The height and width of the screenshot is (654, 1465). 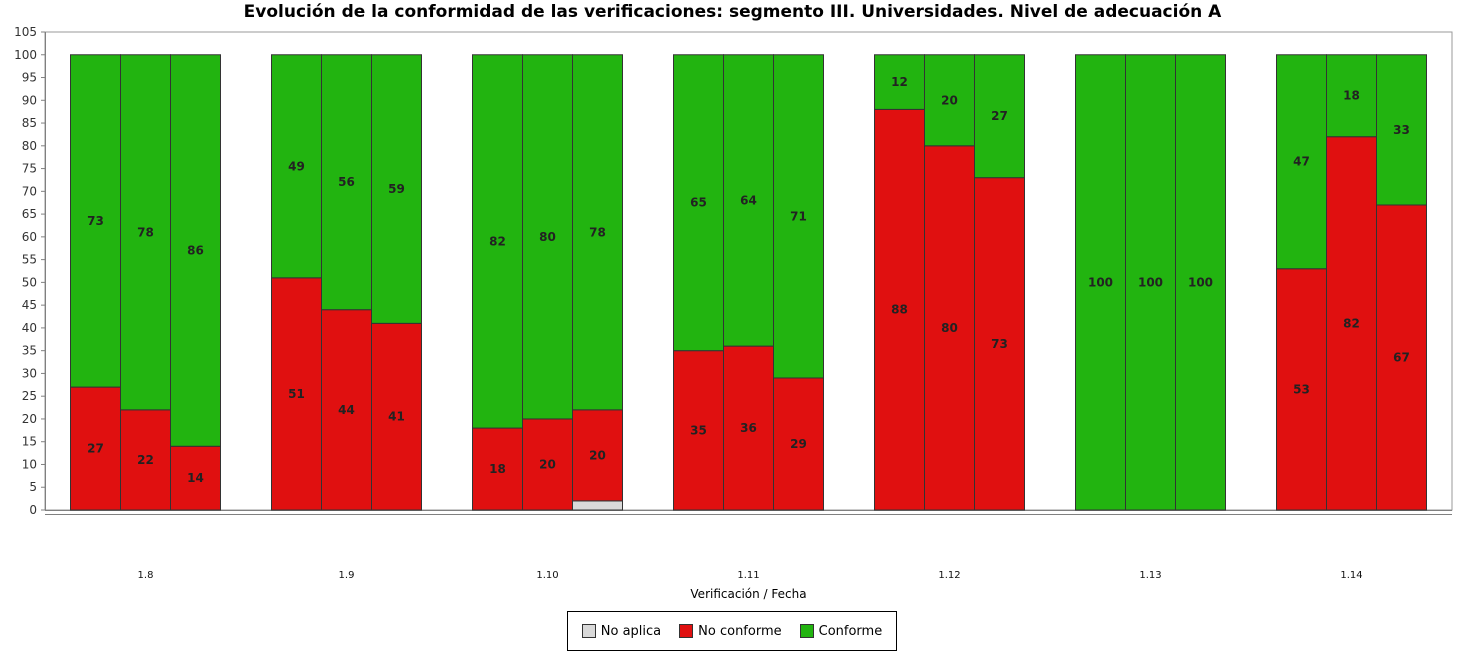 I want to click on y-tick-label: 95, so click(x=29, y=78).